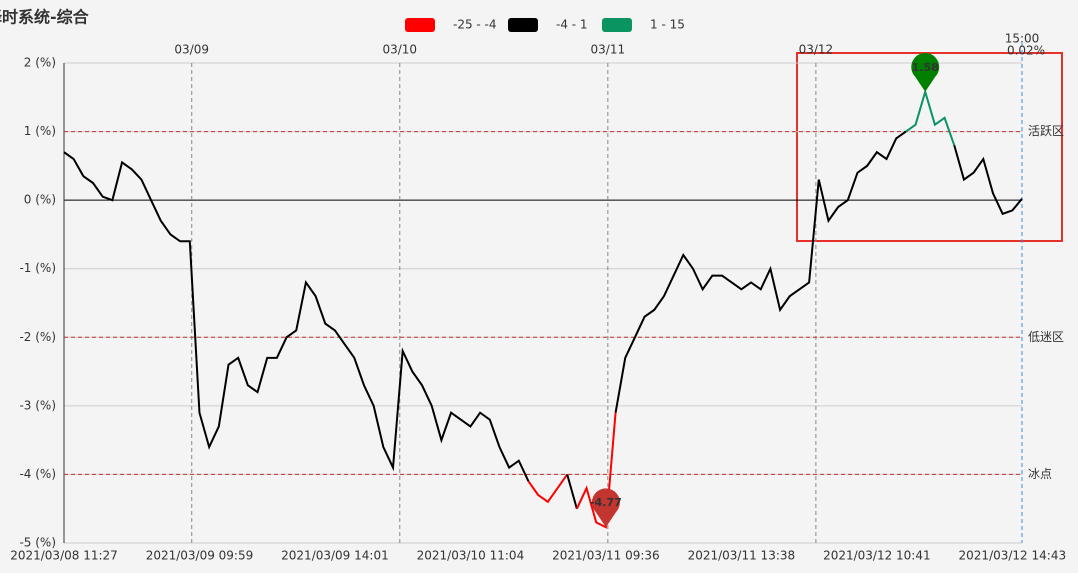  Describe the element at coordinates (608, 50) in the screenshot. I see `top-label: 03/11` at that location.